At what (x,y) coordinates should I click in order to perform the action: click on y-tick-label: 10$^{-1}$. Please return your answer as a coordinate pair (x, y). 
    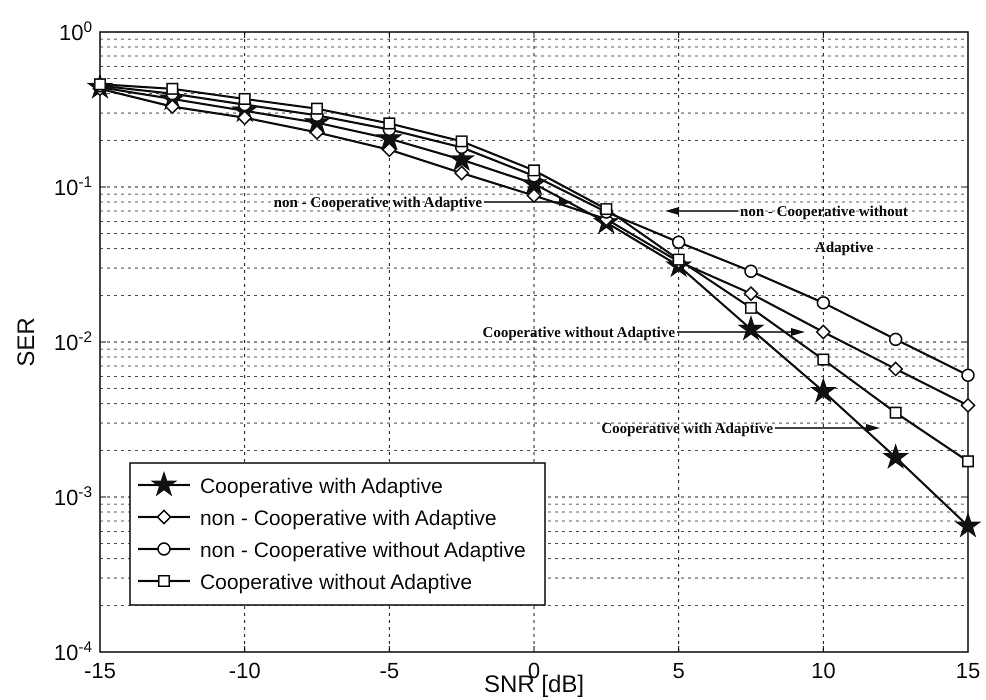
    Looking at the image, I should click on (73, 187).